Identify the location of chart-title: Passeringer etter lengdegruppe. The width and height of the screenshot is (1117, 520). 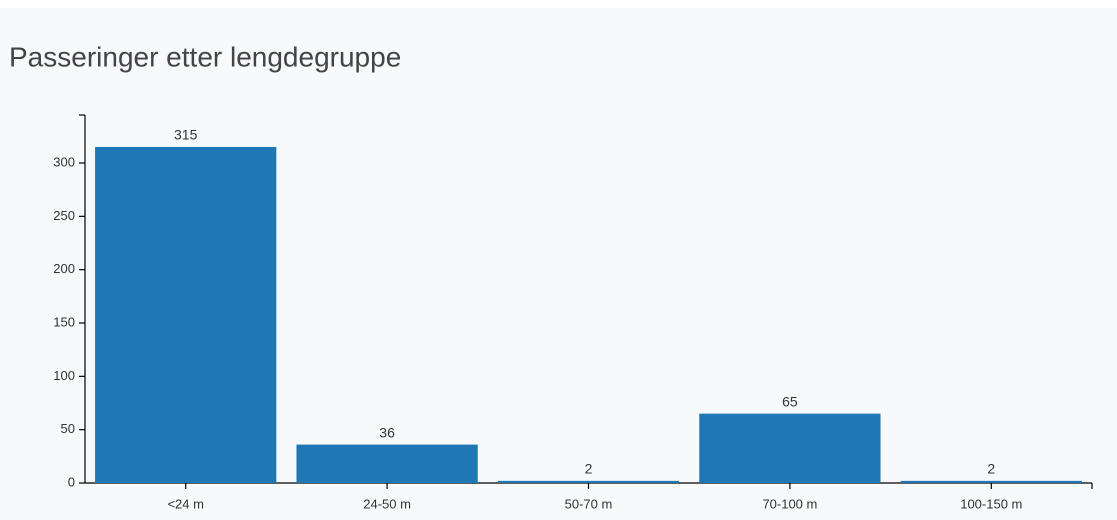
(205, 56).